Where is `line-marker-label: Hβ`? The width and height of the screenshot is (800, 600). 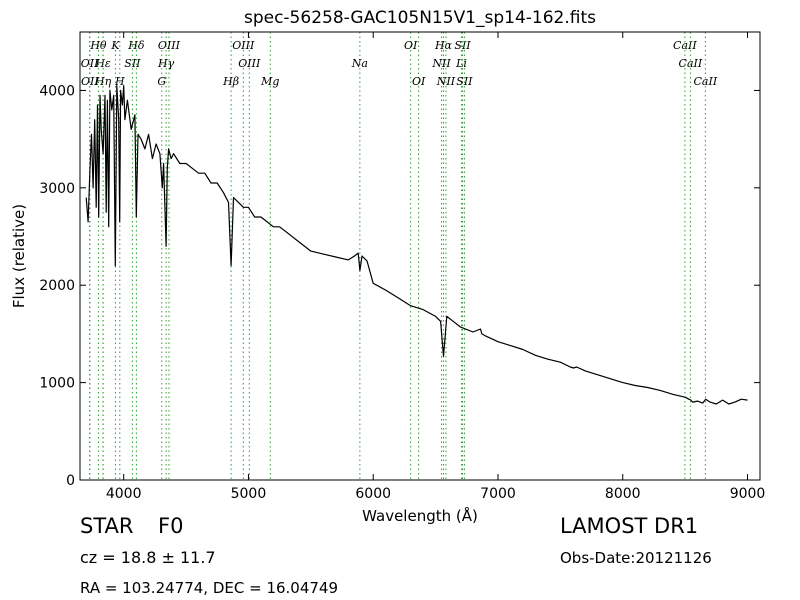 line-marker-label: Hβ is located at coordinates (230, 81).